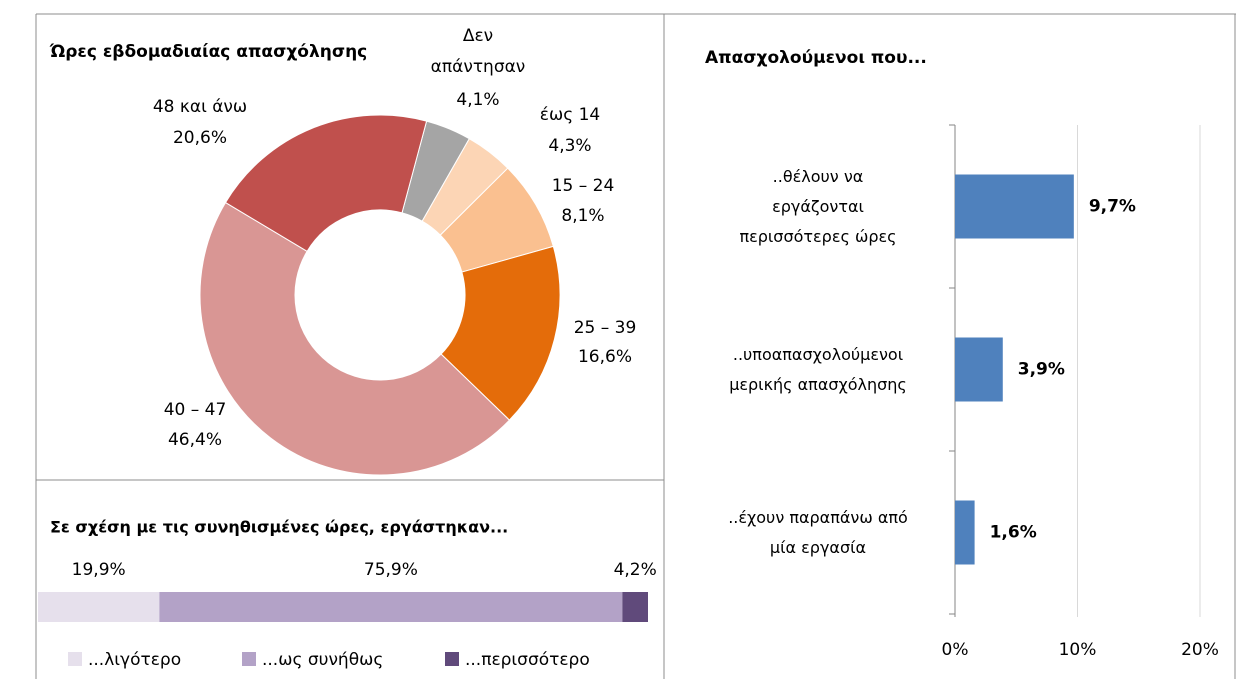 This screenshot has height=679, width=1237. Describe the element at coordinates (391, 570) in the screenshot. I see `value-label: 75,9%` at that location.